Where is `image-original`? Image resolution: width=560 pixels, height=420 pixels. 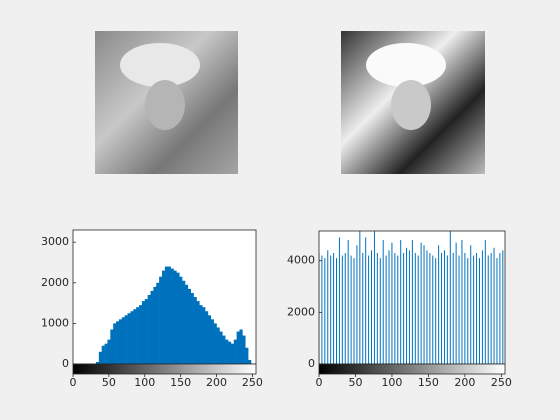
image-original is located at coordinates (166, 102).